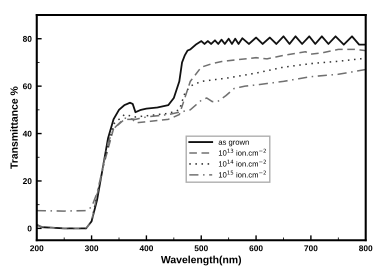 This screenshot has height=273, width=387. Describe the element at coordinates (256, 248) in the screenshot. I see `x-tick-label: 600` at that location.